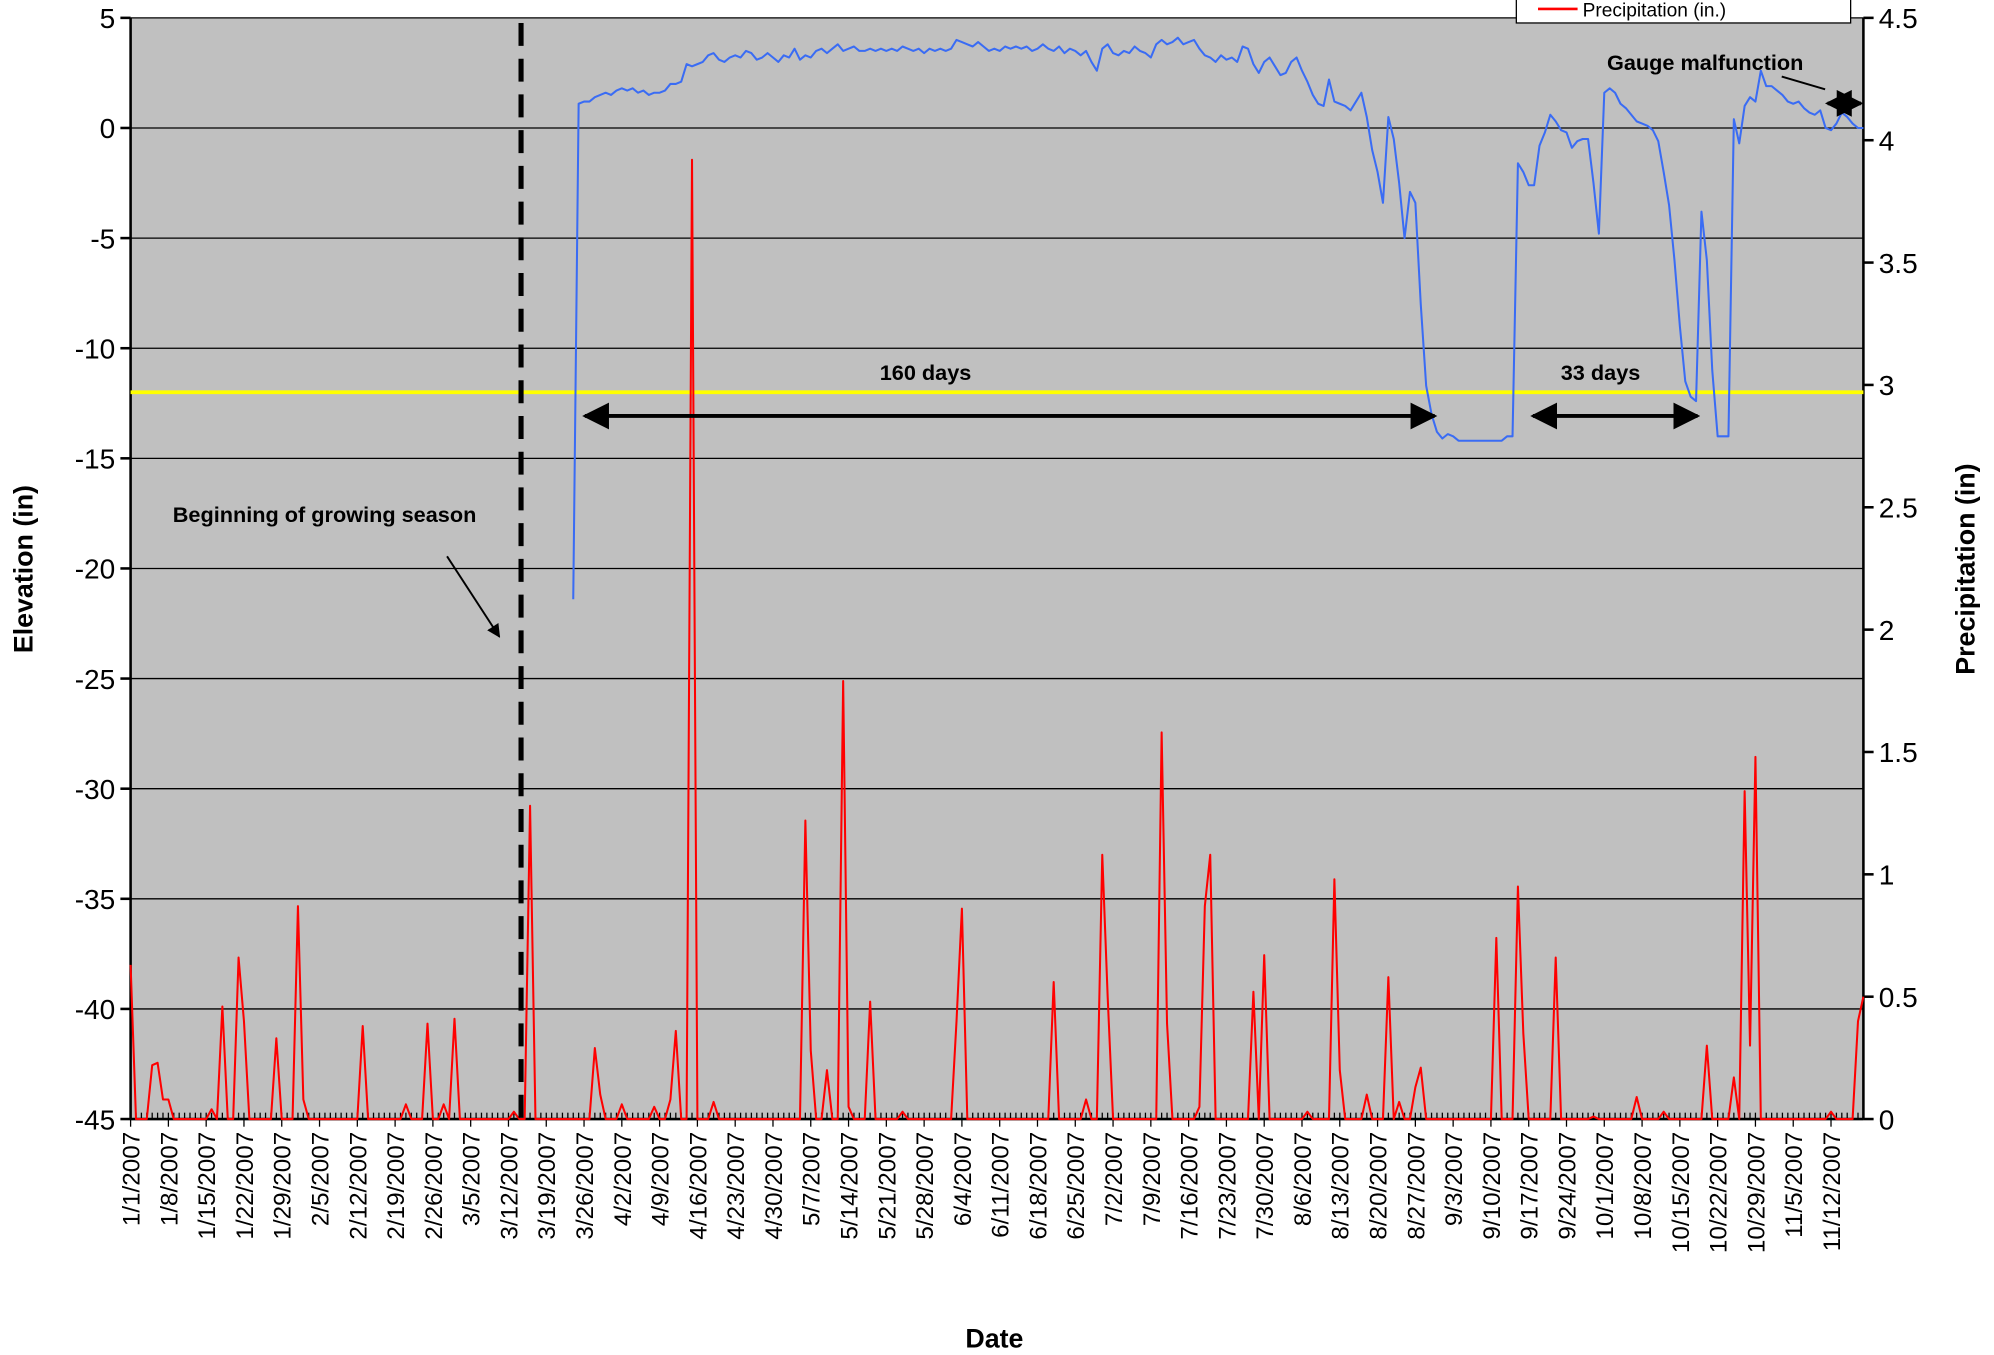  Describe the element at coordinates (1190, 1186) in the screenshot. I see `x-tick-label: 7/16/2007` at that location.